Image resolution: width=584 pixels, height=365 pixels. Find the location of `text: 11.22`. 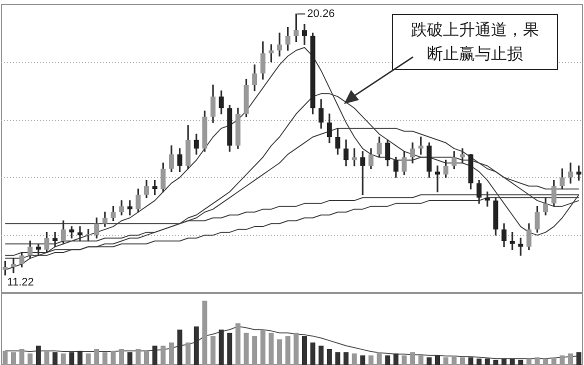

text: 11.22 is located at coordinates (20, 282).